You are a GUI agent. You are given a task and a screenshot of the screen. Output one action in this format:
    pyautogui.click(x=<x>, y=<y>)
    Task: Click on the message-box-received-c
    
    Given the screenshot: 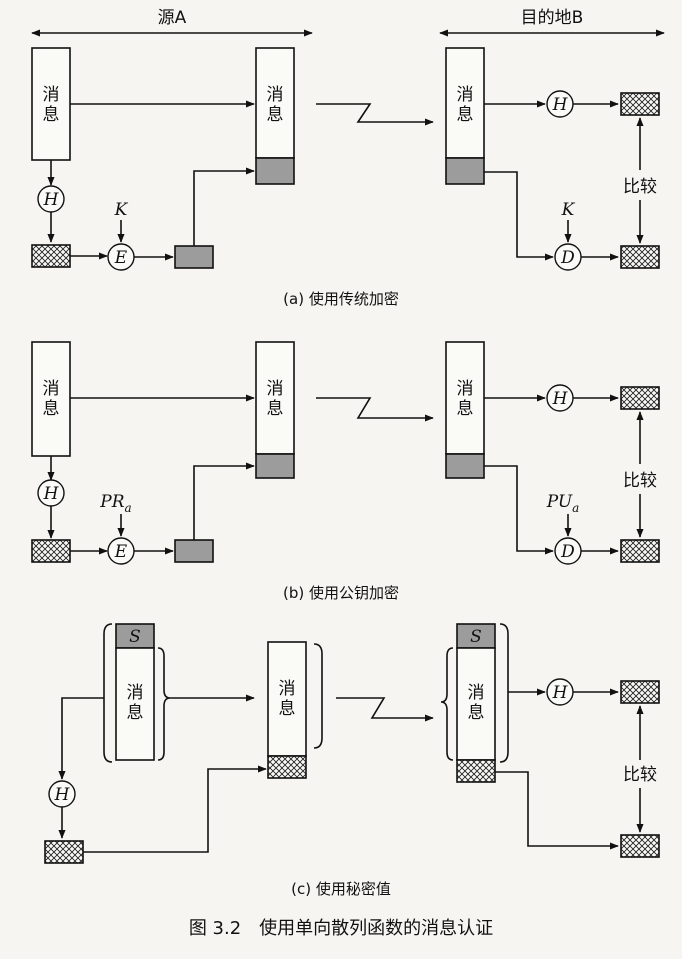 What is the action you would take?
    pyautogui.click(x=476, y=704)
    